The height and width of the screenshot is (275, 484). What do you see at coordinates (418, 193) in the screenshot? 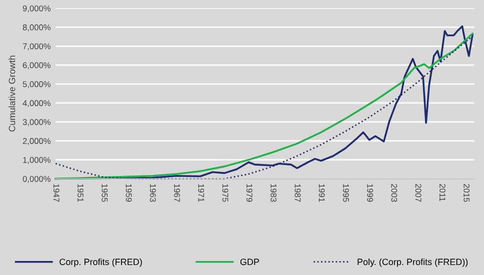
I see `x-tick-label: 2007` at bounding box center [418, 193].